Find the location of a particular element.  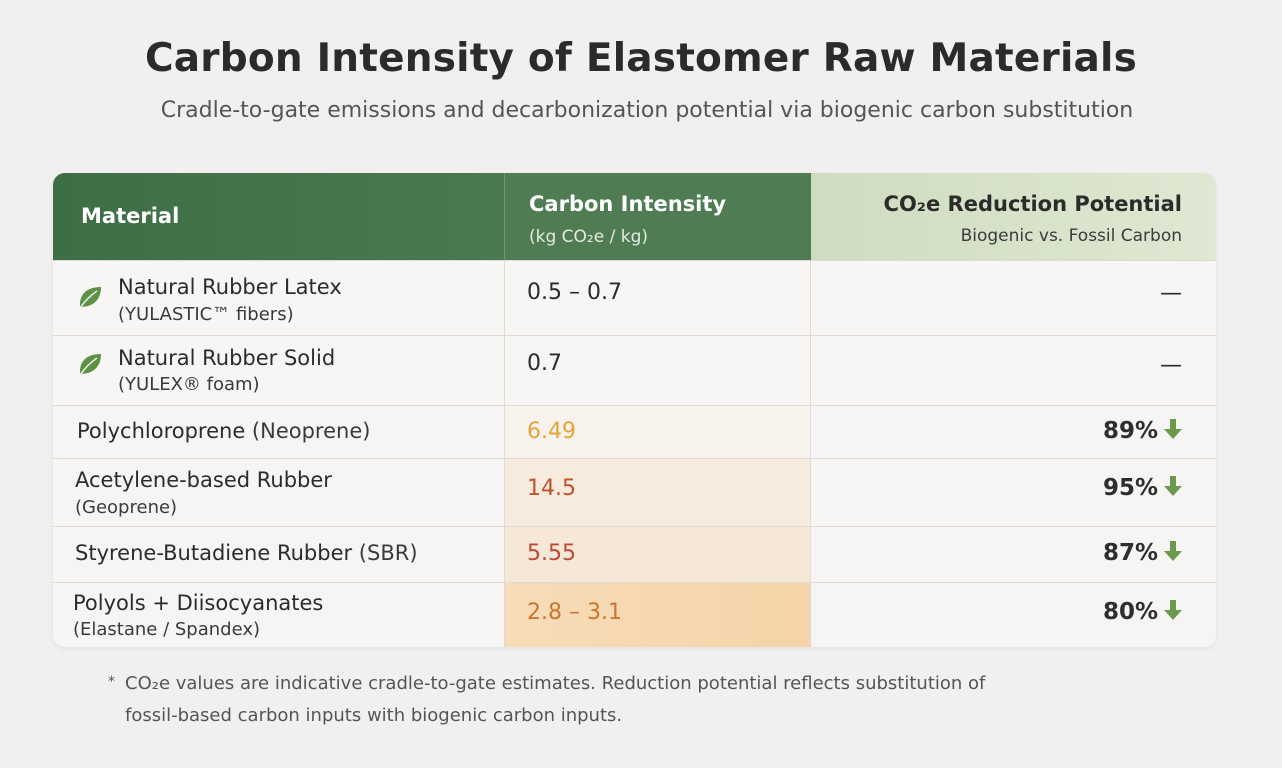

material-cell: Natural Rubber Solid (YULEX® foam) is located at coordinates (278, 370).